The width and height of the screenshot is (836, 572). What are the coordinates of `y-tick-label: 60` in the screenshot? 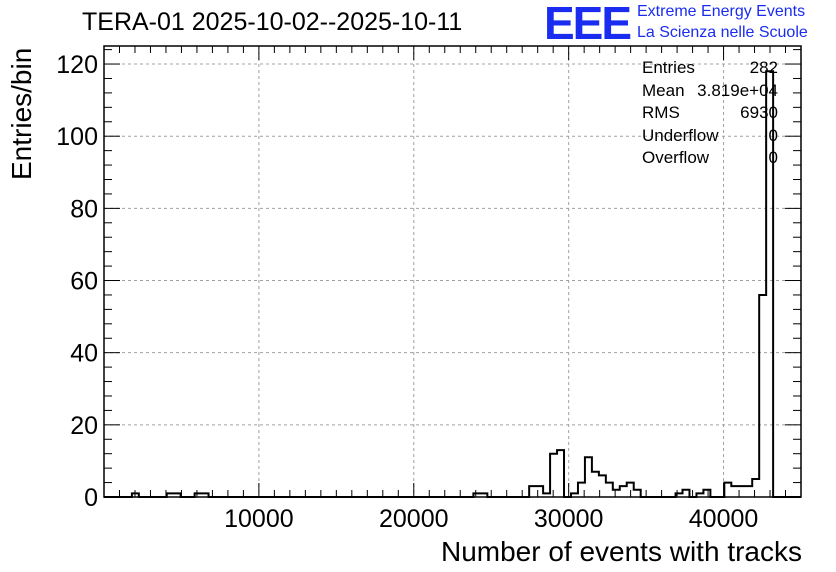 It's located at (84, 282).